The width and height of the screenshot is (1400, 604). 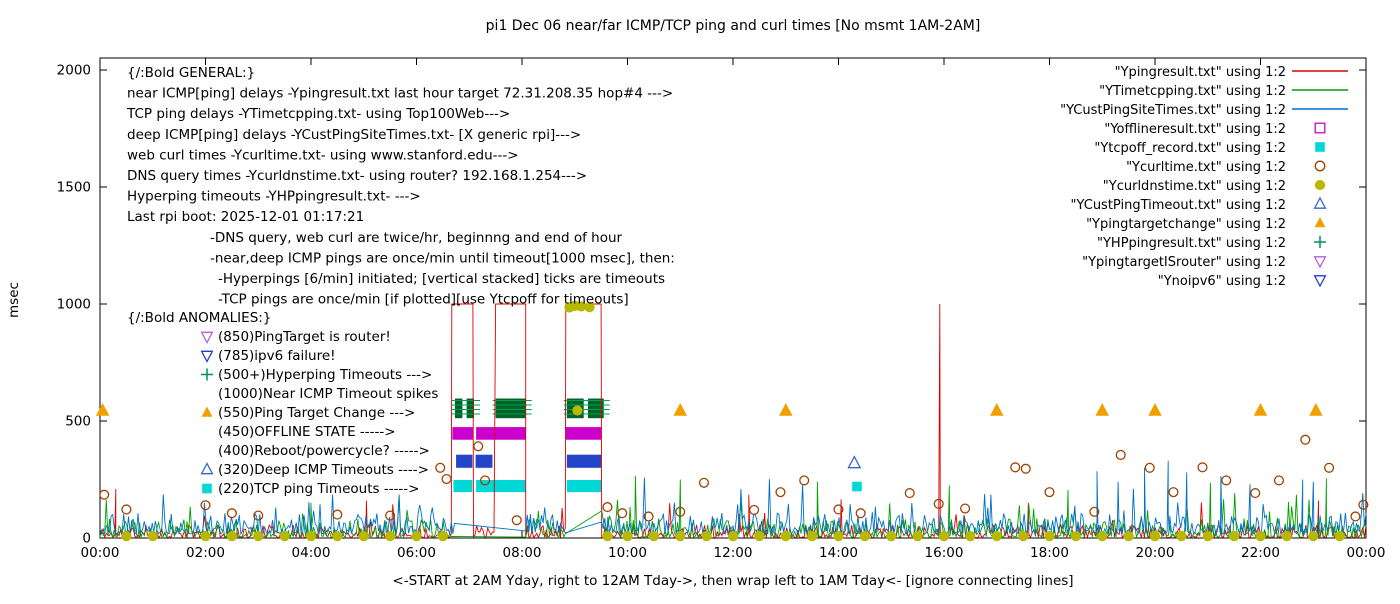 What do you see at coordinates (1320, 262) in the screenshot?
I see `legend-marker-triangle-down-open` at bounding box center [1320, 262].